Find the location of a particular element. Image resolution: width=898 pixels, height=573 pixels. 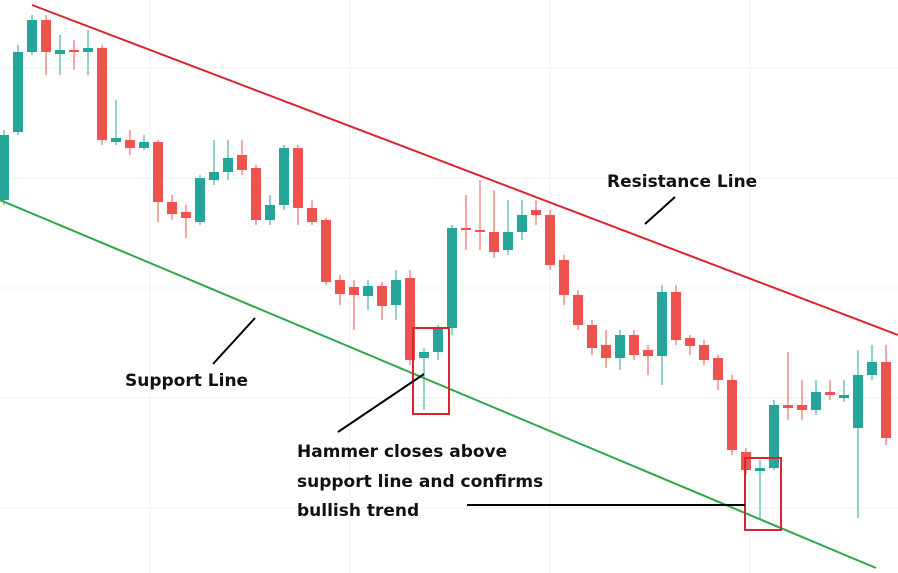

annotation: Hammer closes above is located at coordinates (402, 452).